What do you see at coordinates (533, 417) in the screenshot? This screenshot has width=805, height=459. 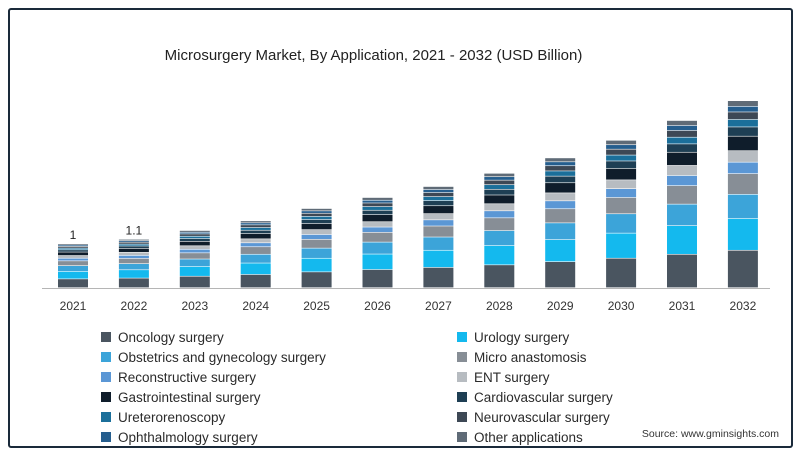 I see `legend-item: Neurovascular surgery` at bounding box center [533, 417].